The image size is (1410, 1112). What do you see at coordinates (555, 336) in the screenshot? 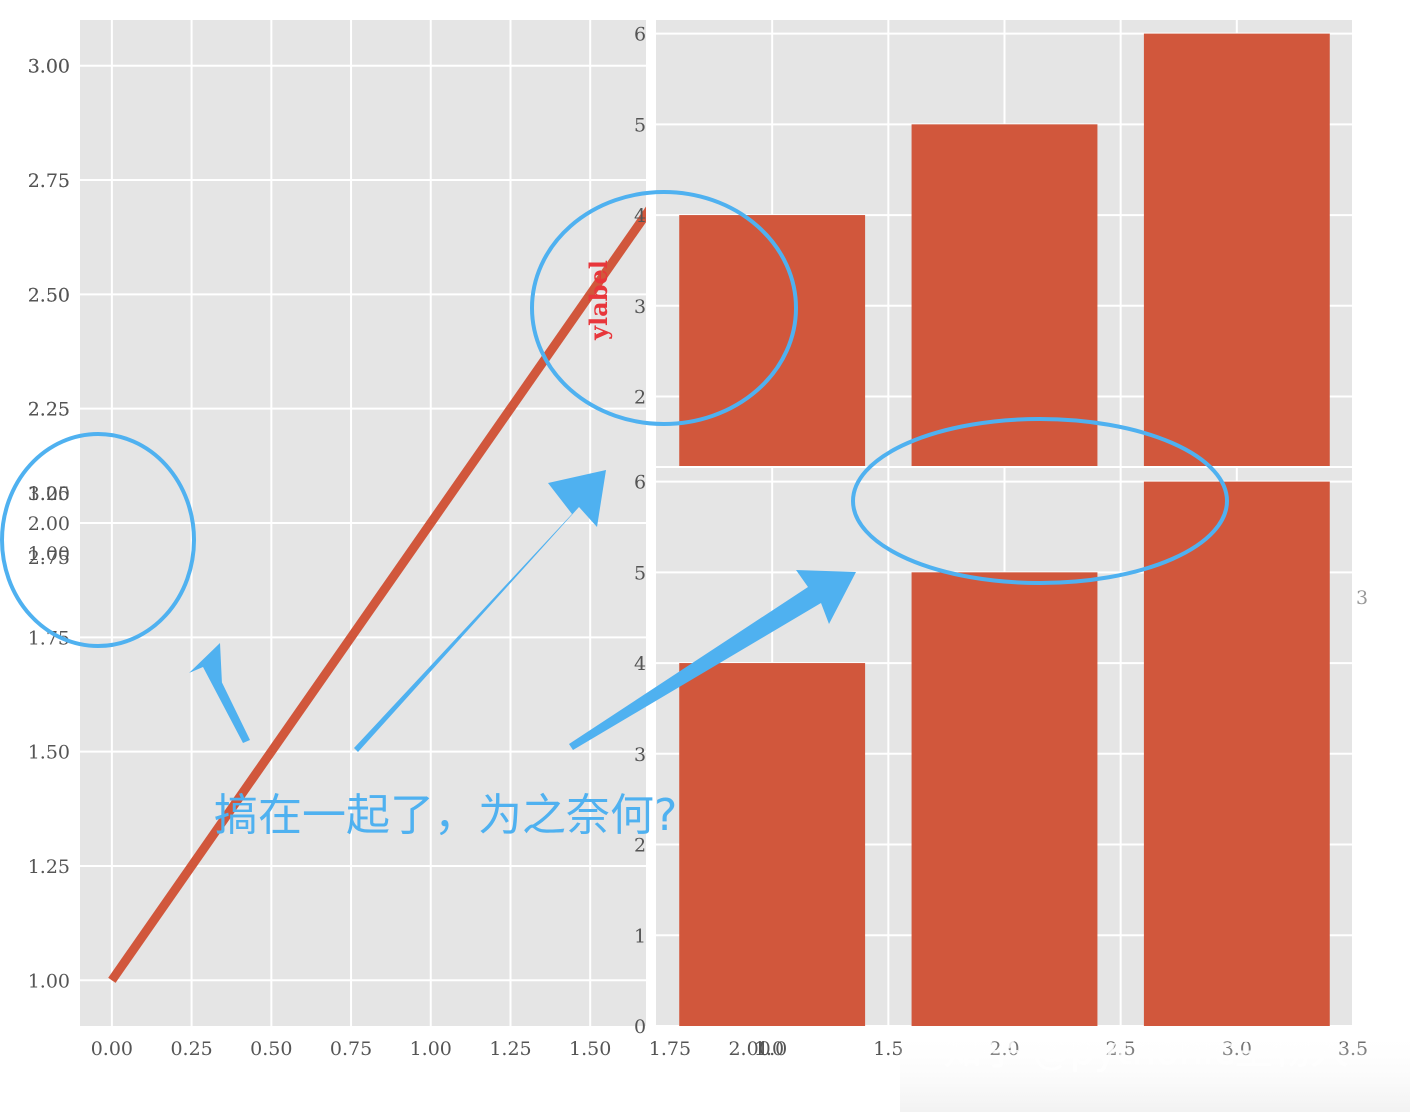
I see `series-line` at bounding box center [555, 336].